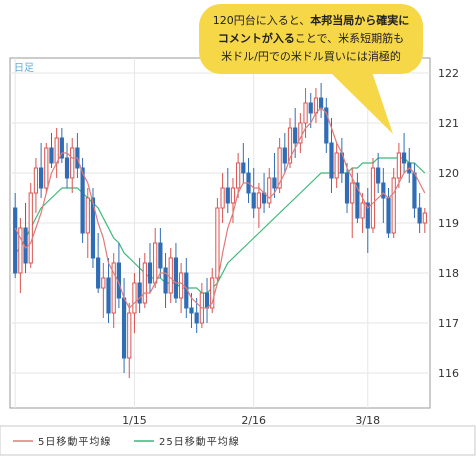 This screenshot has height=456, width=476. Describe the element at coordinates (24, 68) in the screenshot. I see `period-label: 日足` at that location.